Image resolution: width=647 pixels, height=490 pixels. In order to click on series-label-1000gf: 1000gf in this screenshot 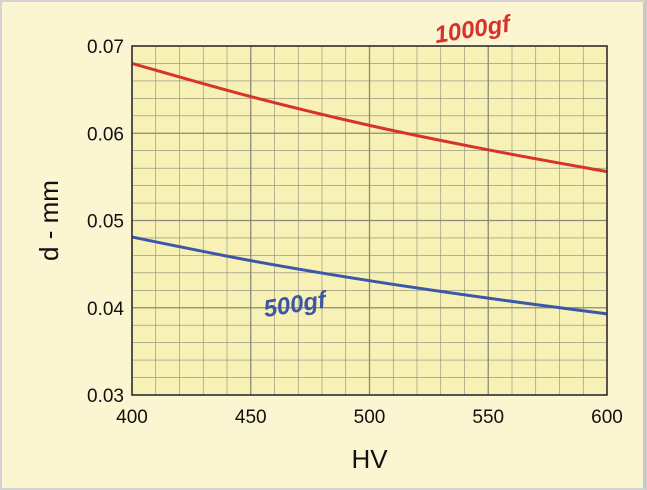, I will do `click(473, 29)`.